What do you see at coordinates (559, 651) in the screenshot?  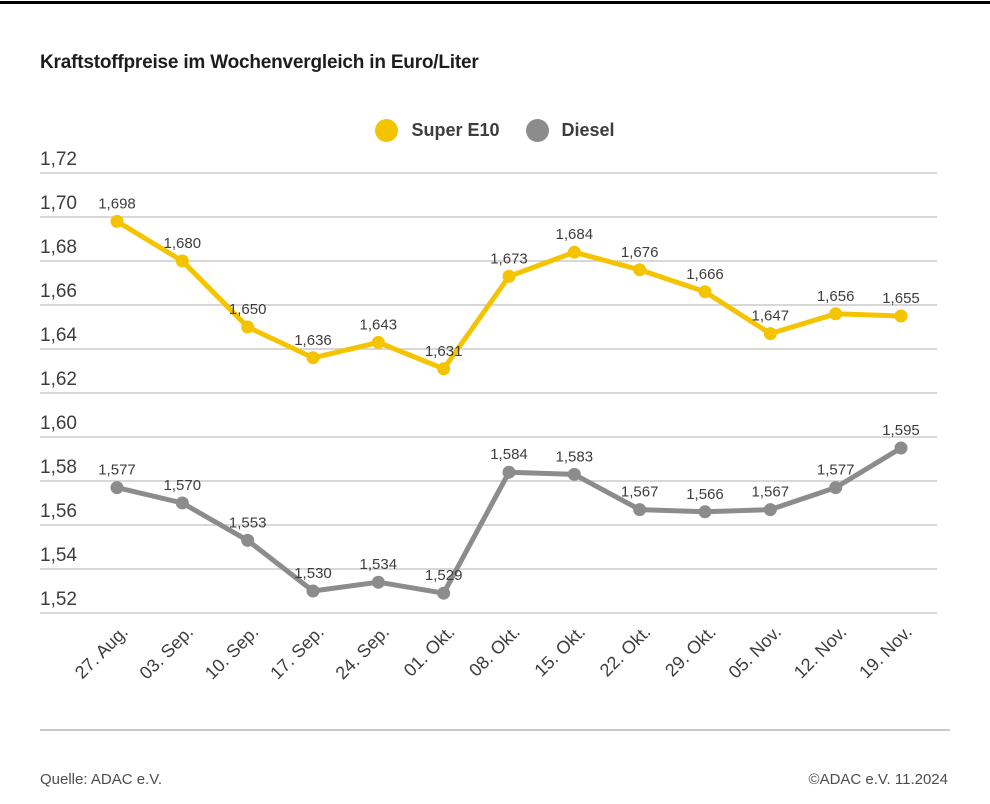 I see `x-tick-label: 15. Okt.` at bounding box center [559, 651].